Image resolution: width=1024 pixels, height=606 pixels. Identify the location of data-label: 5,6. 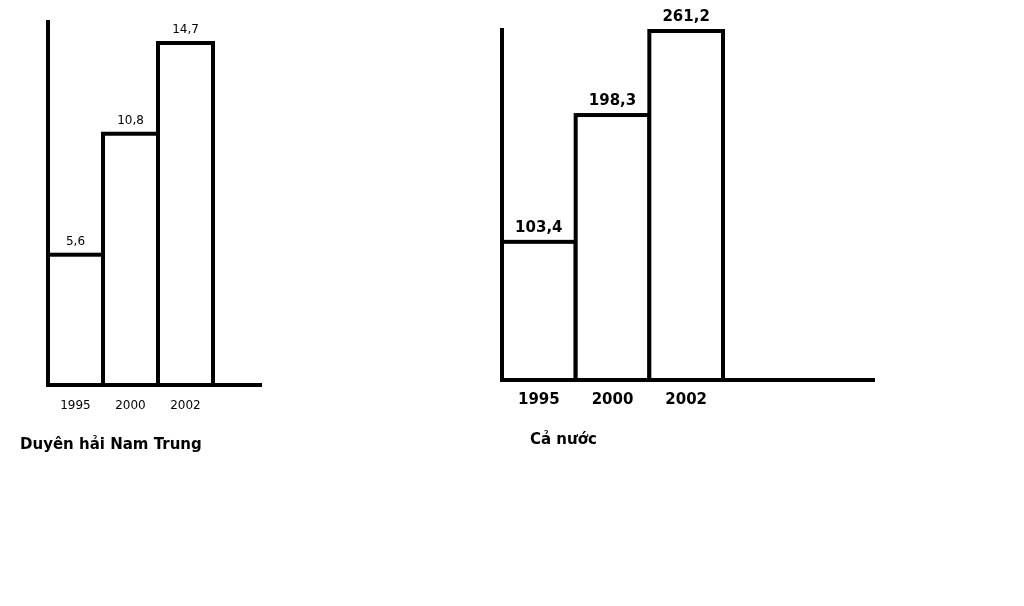
(75, 240).